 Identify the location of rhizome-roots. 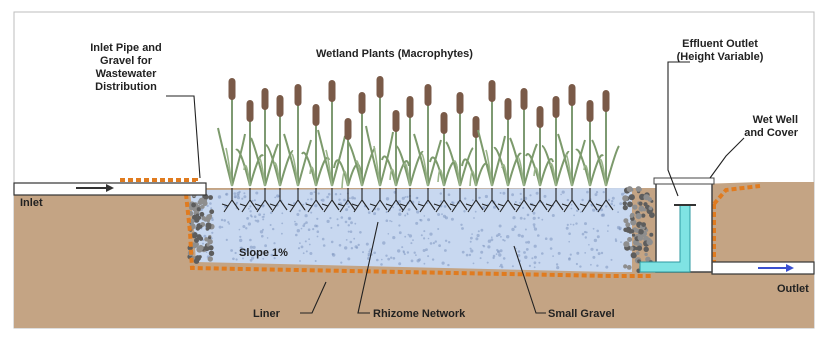
(417, 200).